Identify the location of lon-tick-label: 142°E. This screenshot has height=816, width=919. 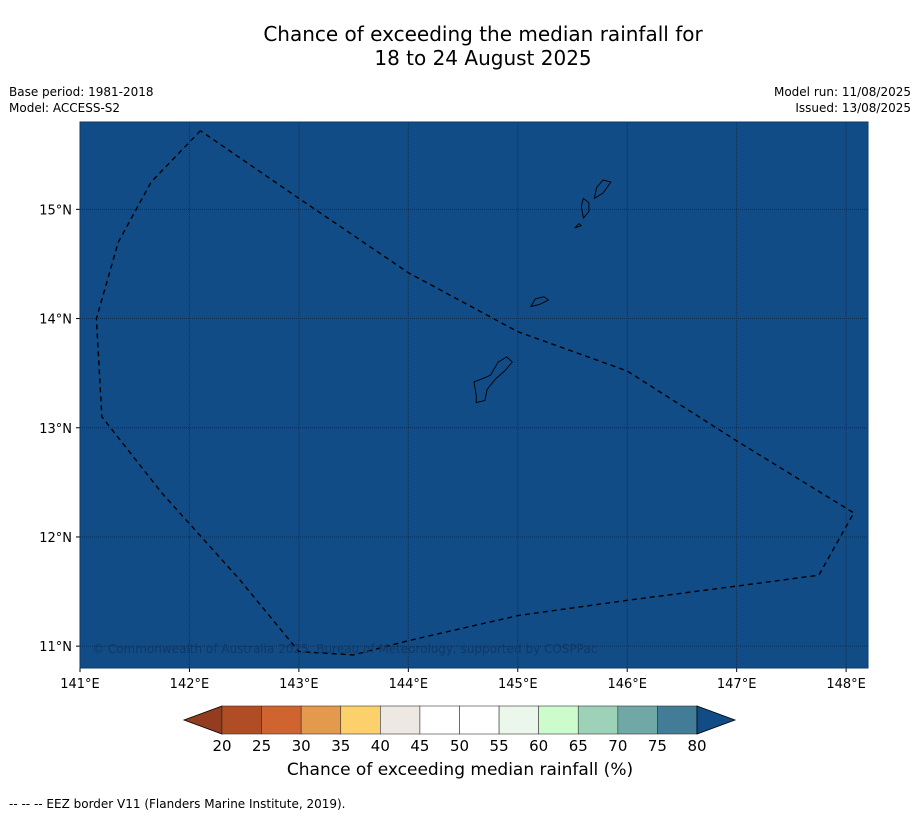
(190, 684).